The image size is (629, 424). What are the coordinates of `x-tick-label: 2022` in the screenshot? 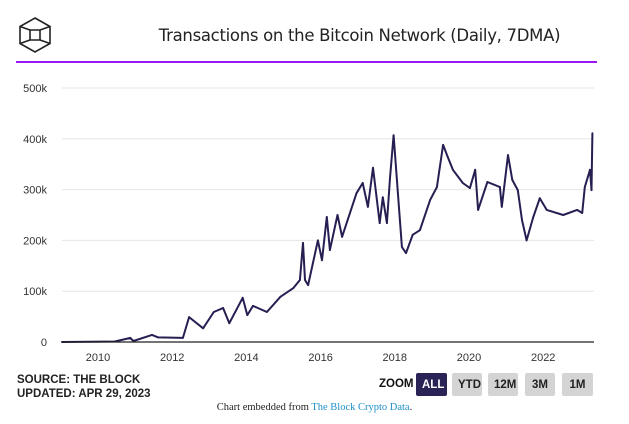 It's located at (543, 358).